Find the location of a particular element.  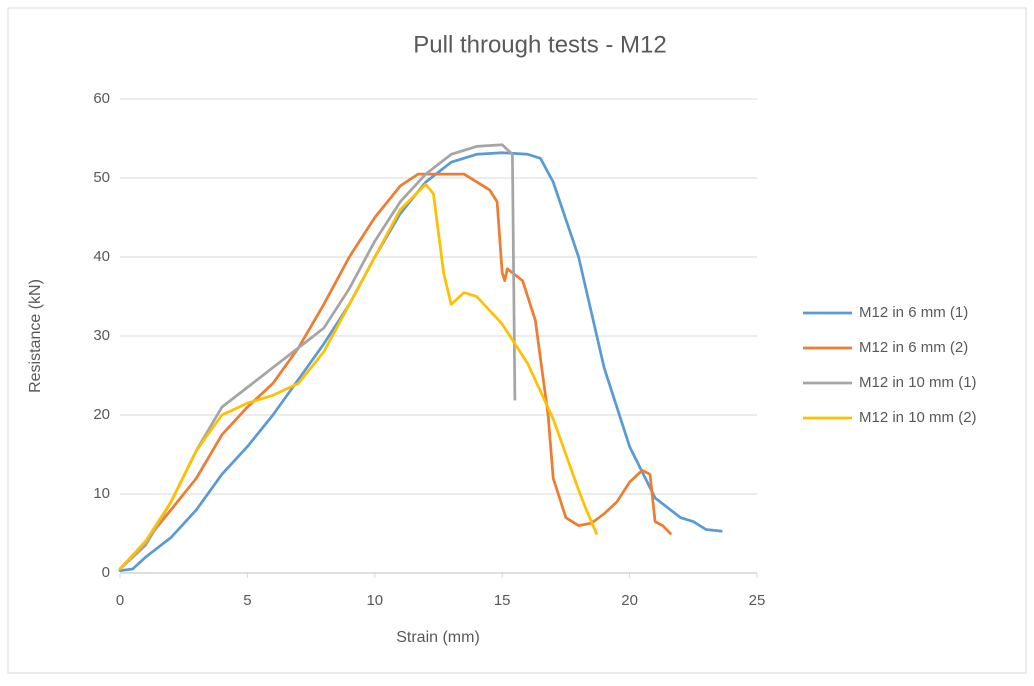

y-tick-label: 20 is located at coordinates (101, 414).